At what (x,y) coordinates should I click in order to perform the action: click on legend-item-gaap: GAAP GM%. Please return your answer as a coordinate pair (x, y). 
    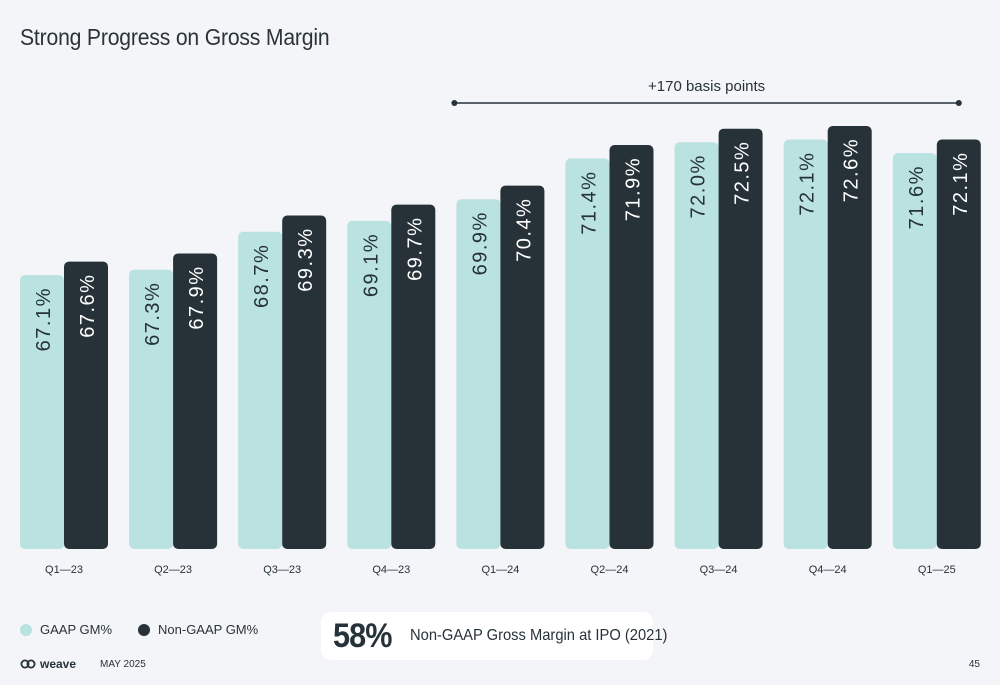
    Looking at the image, I should click on (66, 629).